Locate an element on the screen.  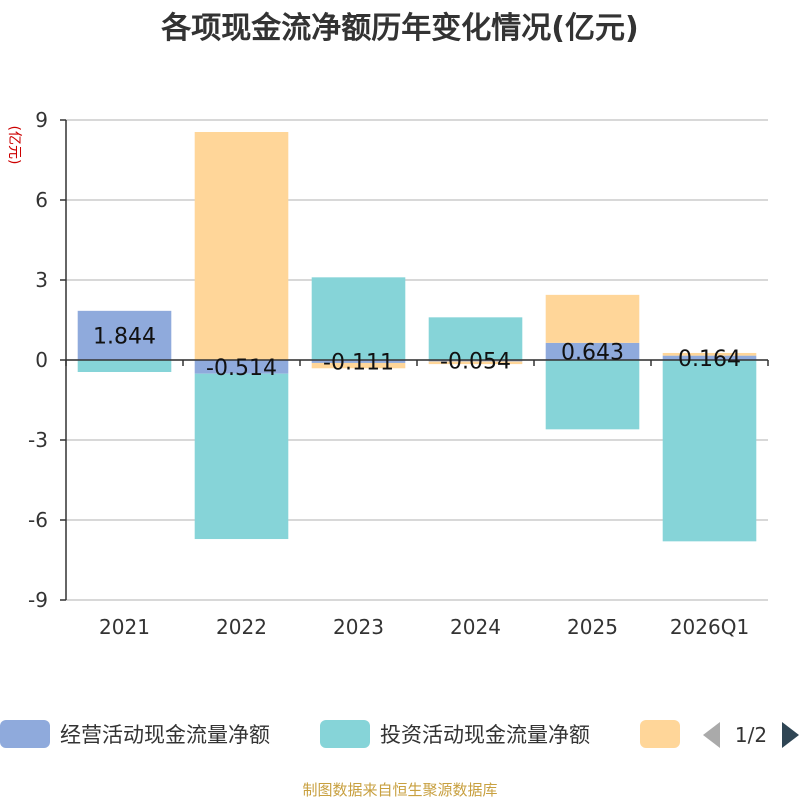
bar-financing-2024 is located at coordinates (475, 363).